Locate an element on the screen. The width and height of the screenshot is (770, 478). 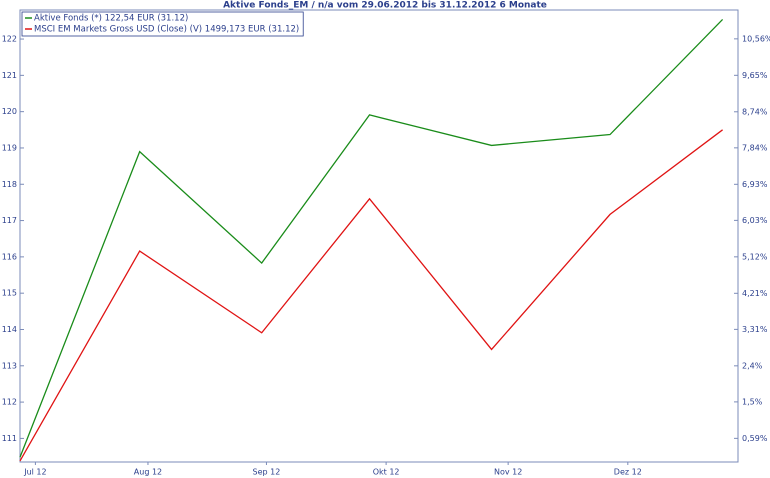
y2-tick-label: 1,5% is located at coordinates (752, 401).